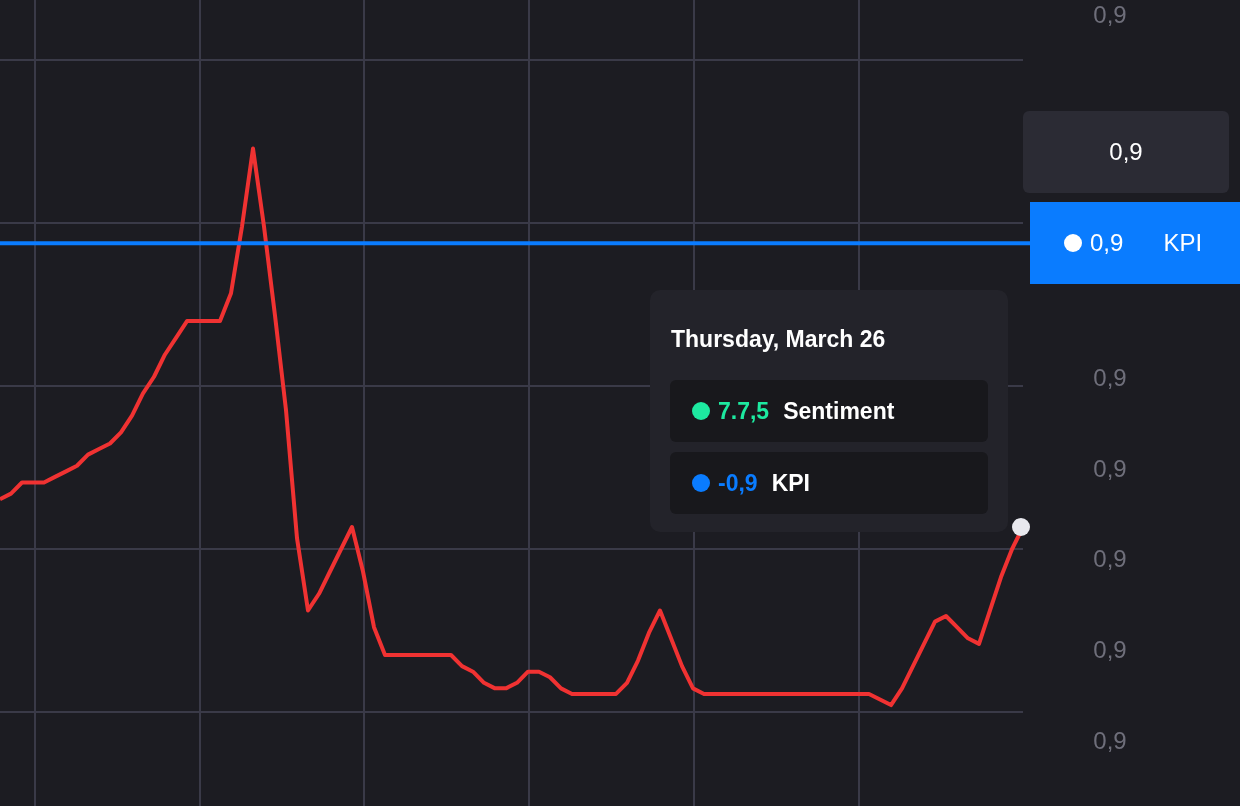  I want to click on annotation: Sentiment, so click(839, 411).